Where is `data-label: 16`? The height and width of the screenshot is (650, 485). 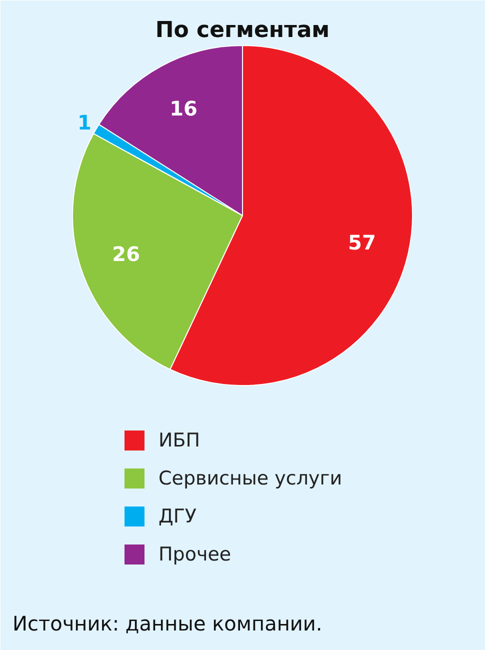
data-label: 16 is located at coordinates (184, 108).